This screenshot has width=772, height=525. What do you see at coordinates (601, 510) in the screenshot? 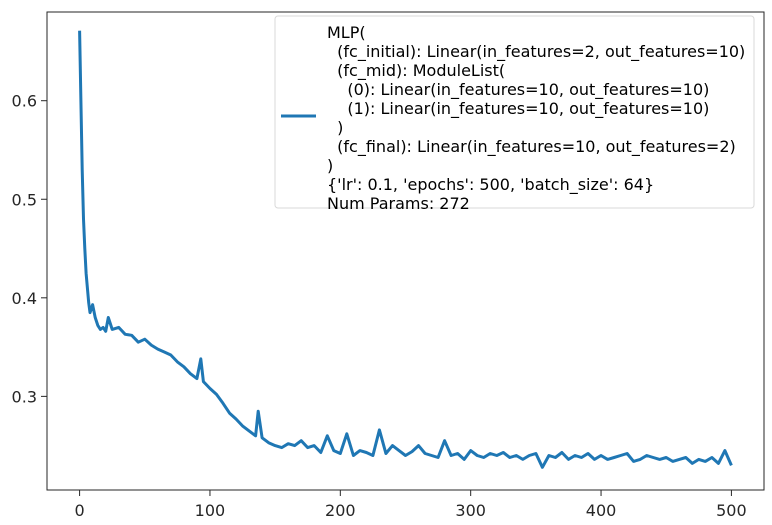
I see `x-tick-label: 400` at bounding box center [601, 510].